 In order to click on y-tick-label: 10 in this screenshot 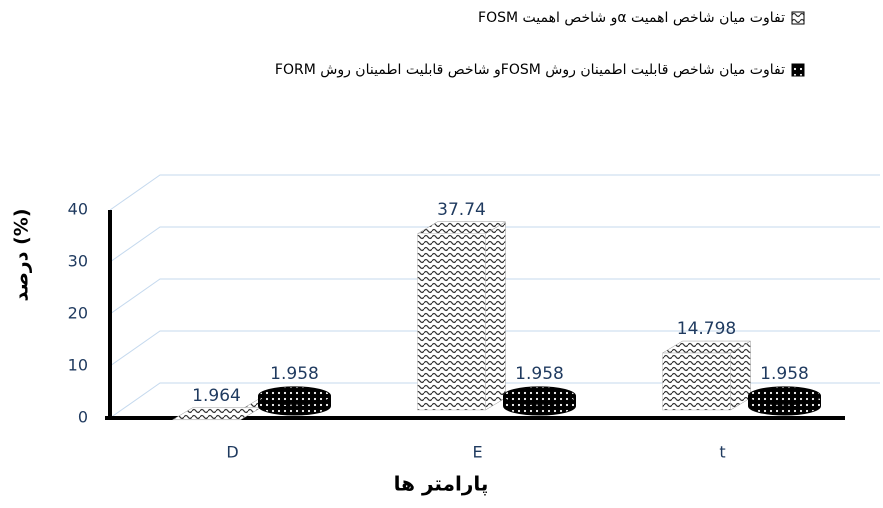, I will do `click(78, 365)`.